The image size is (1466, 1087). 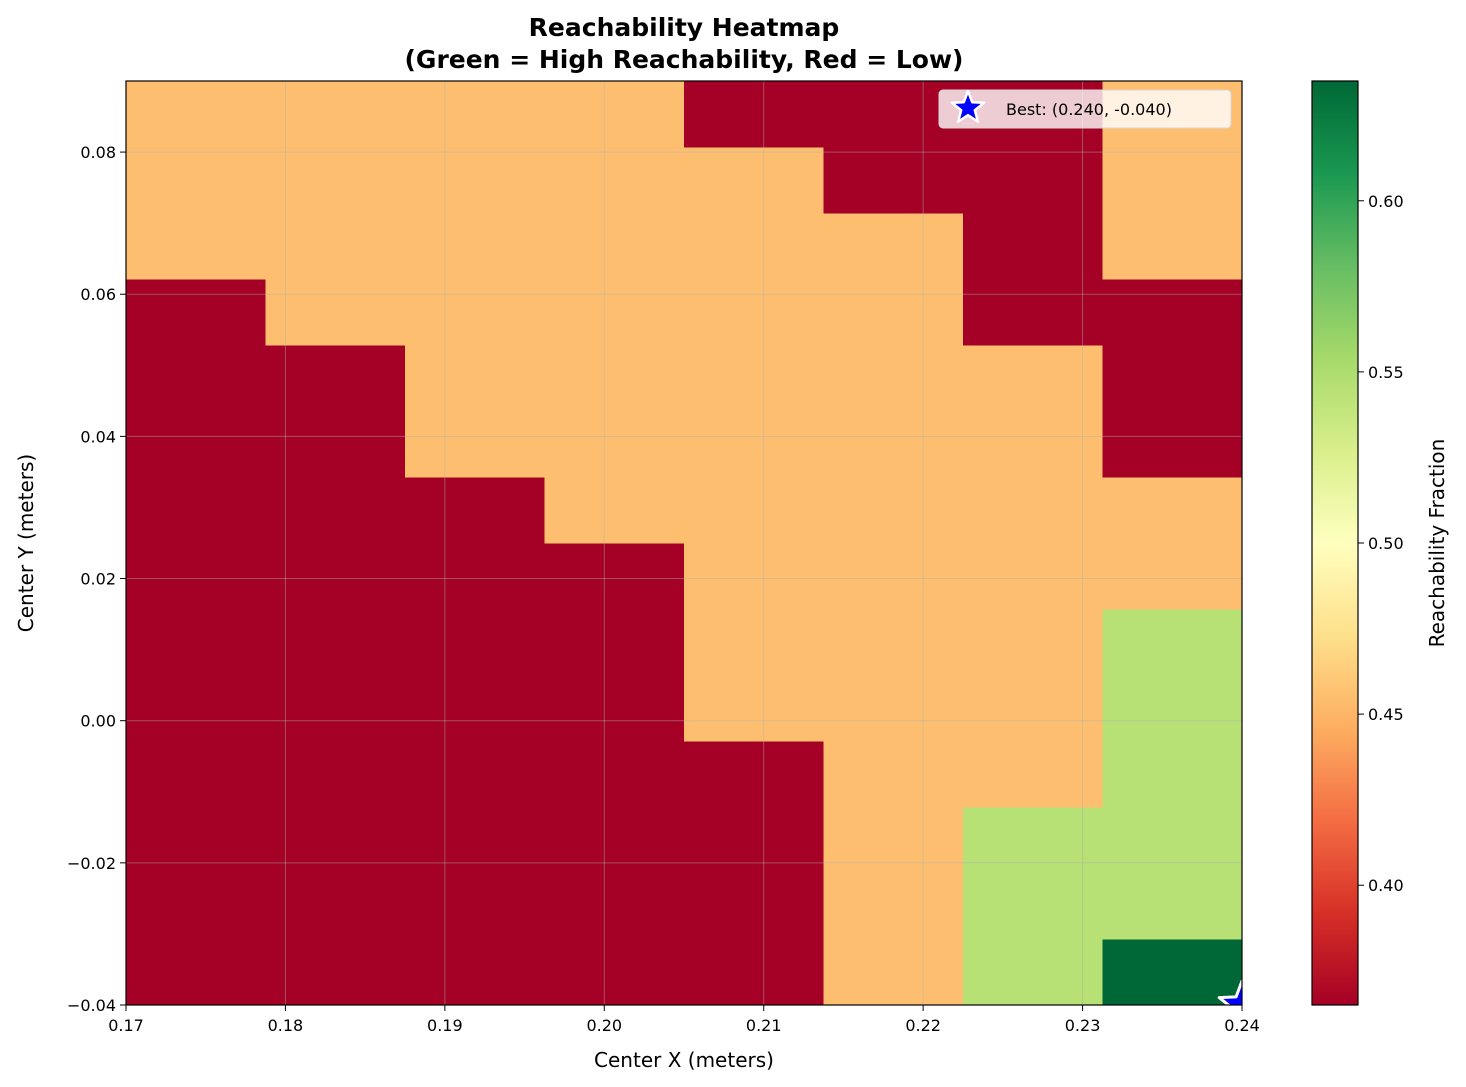 What do you see at coordinates (1437, 543) in the screenshot?
I see `colorbar-label: Reachability Fraction` at bounding box center [1437, 543].